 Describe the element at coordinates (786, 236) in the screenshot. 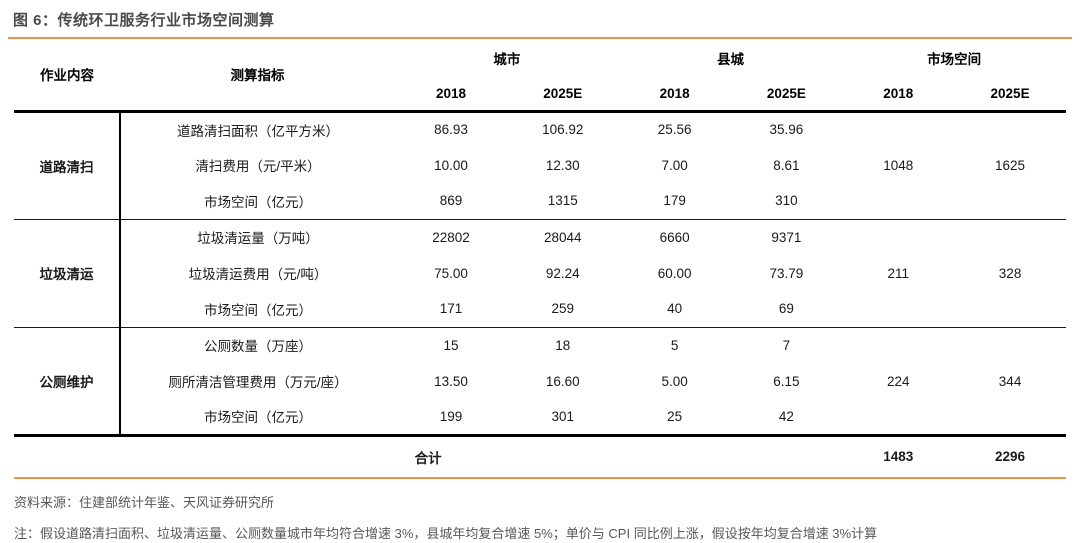

I see `cell-value: 9371` at that location.